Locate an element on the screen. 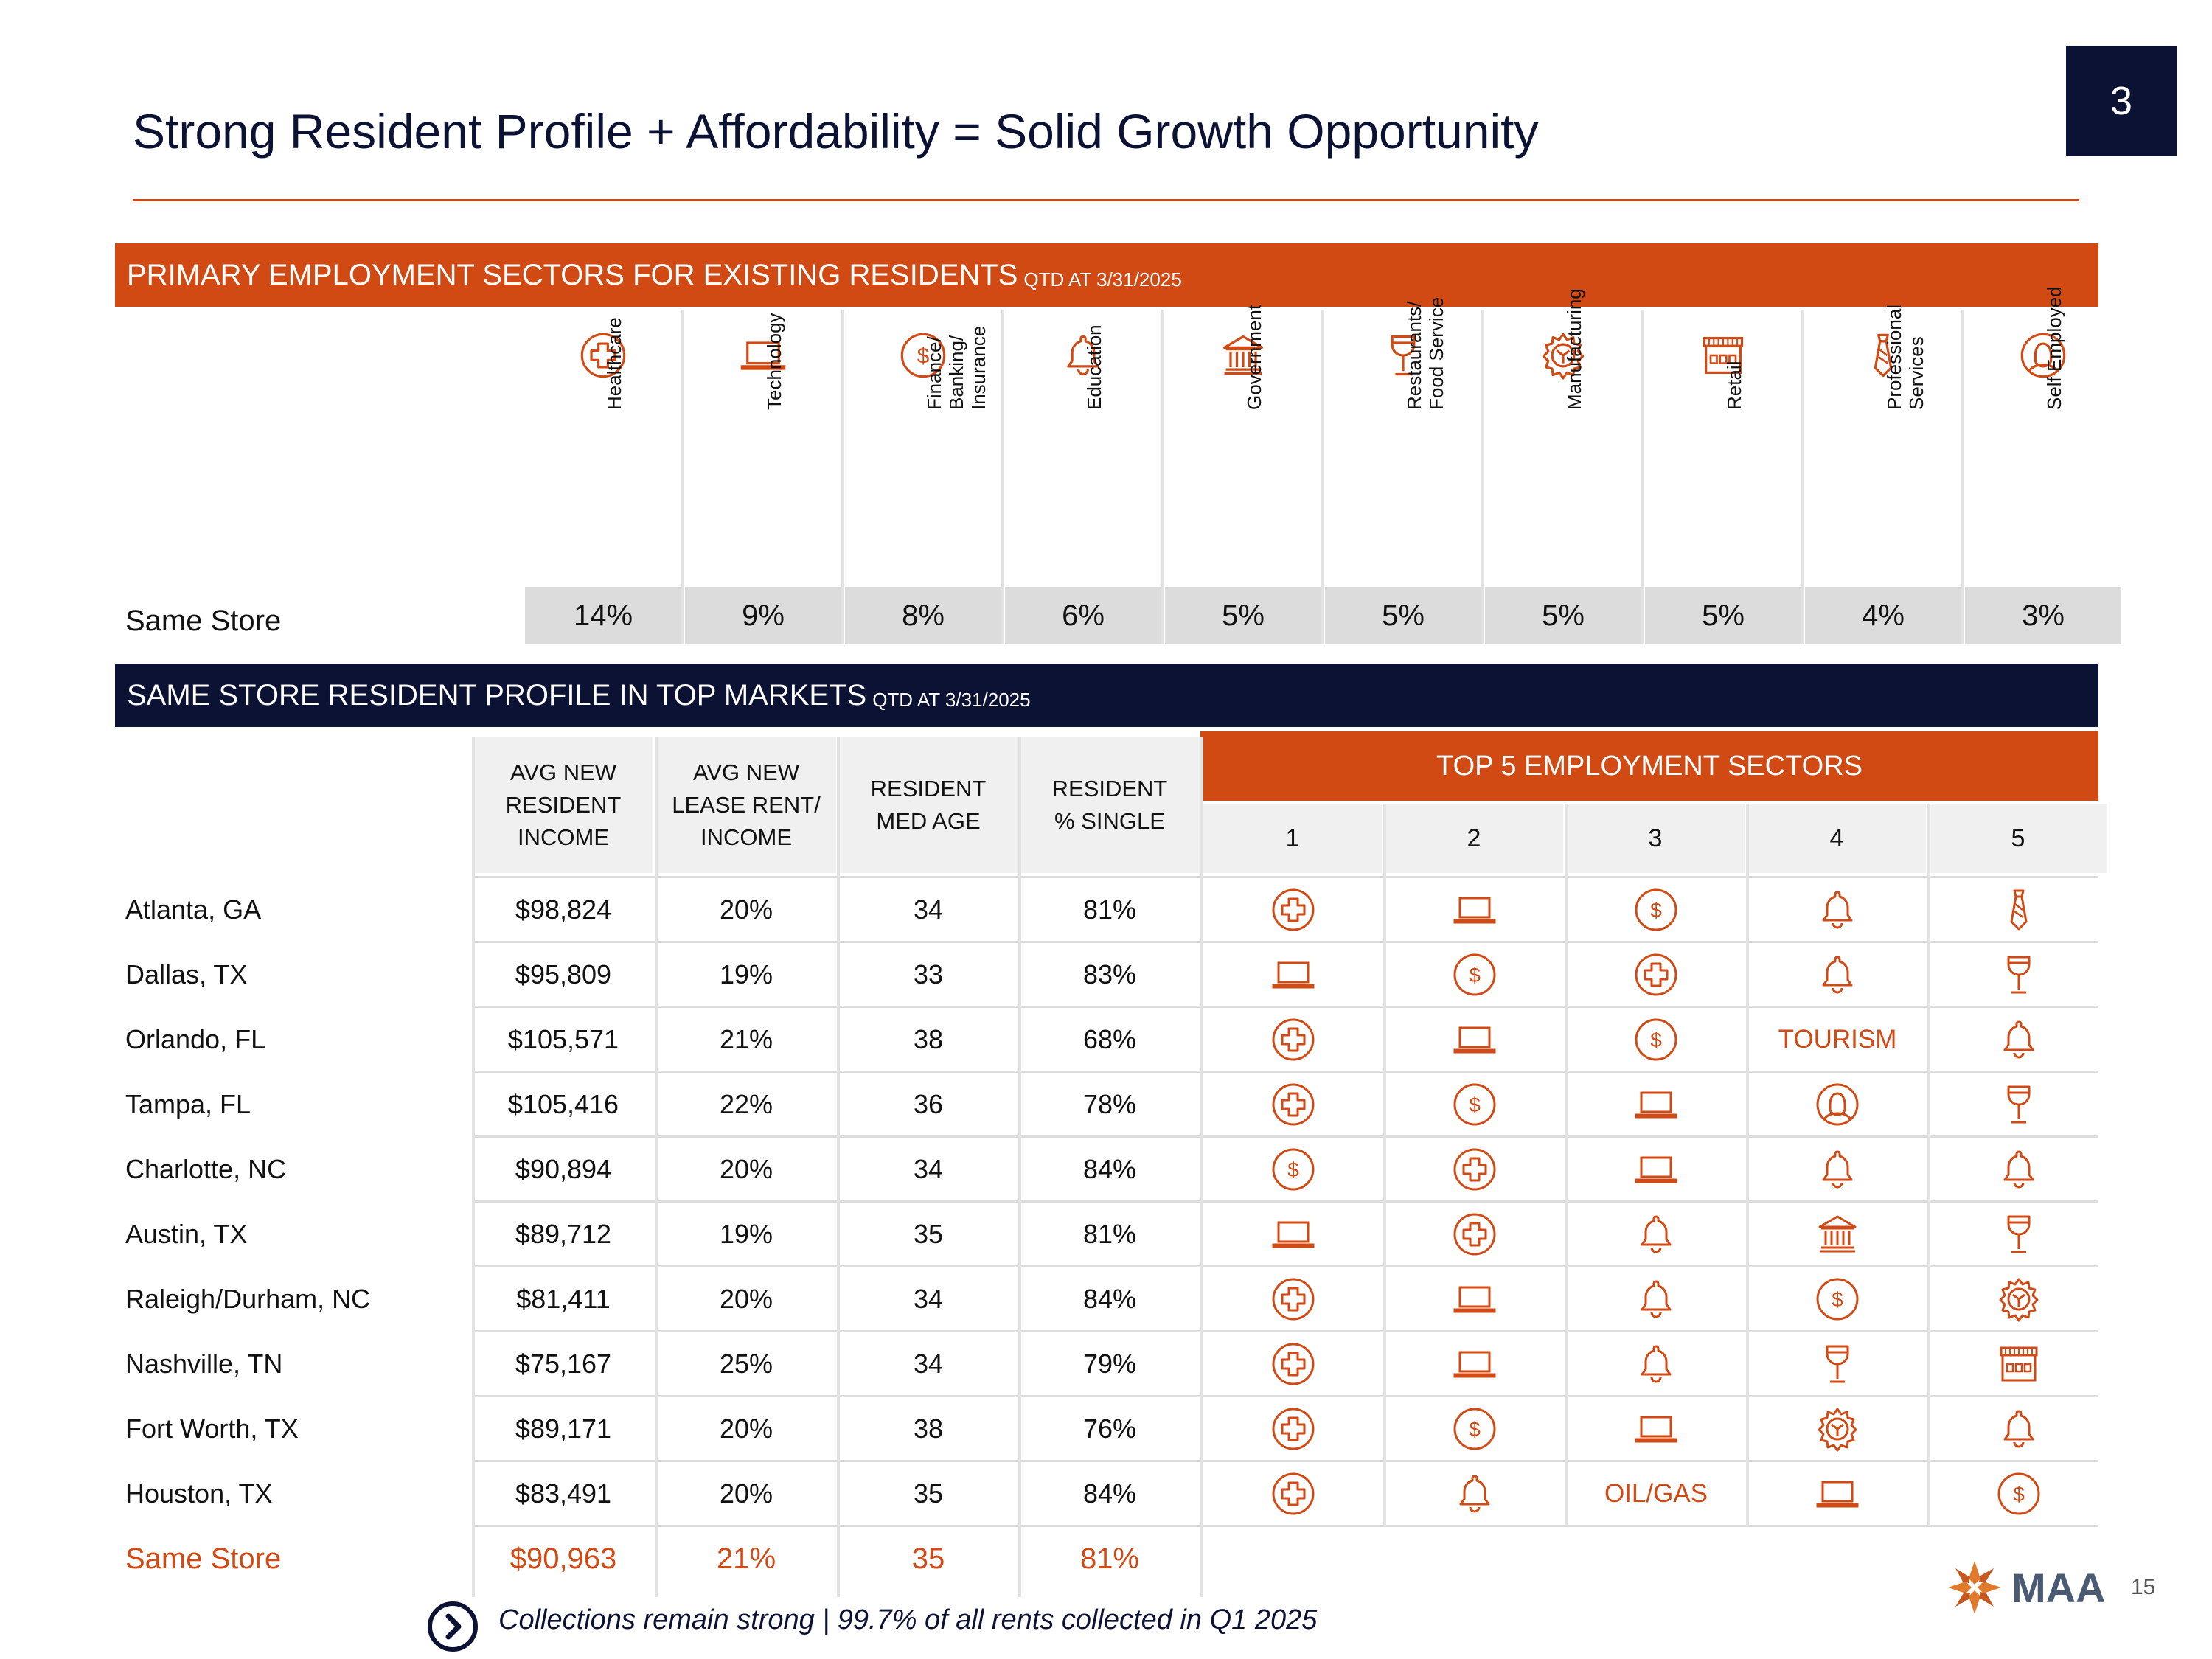 The width and height of the screenshot is (2212, 1659). market-income: $75,167 is located at coordinates (563, 1364).